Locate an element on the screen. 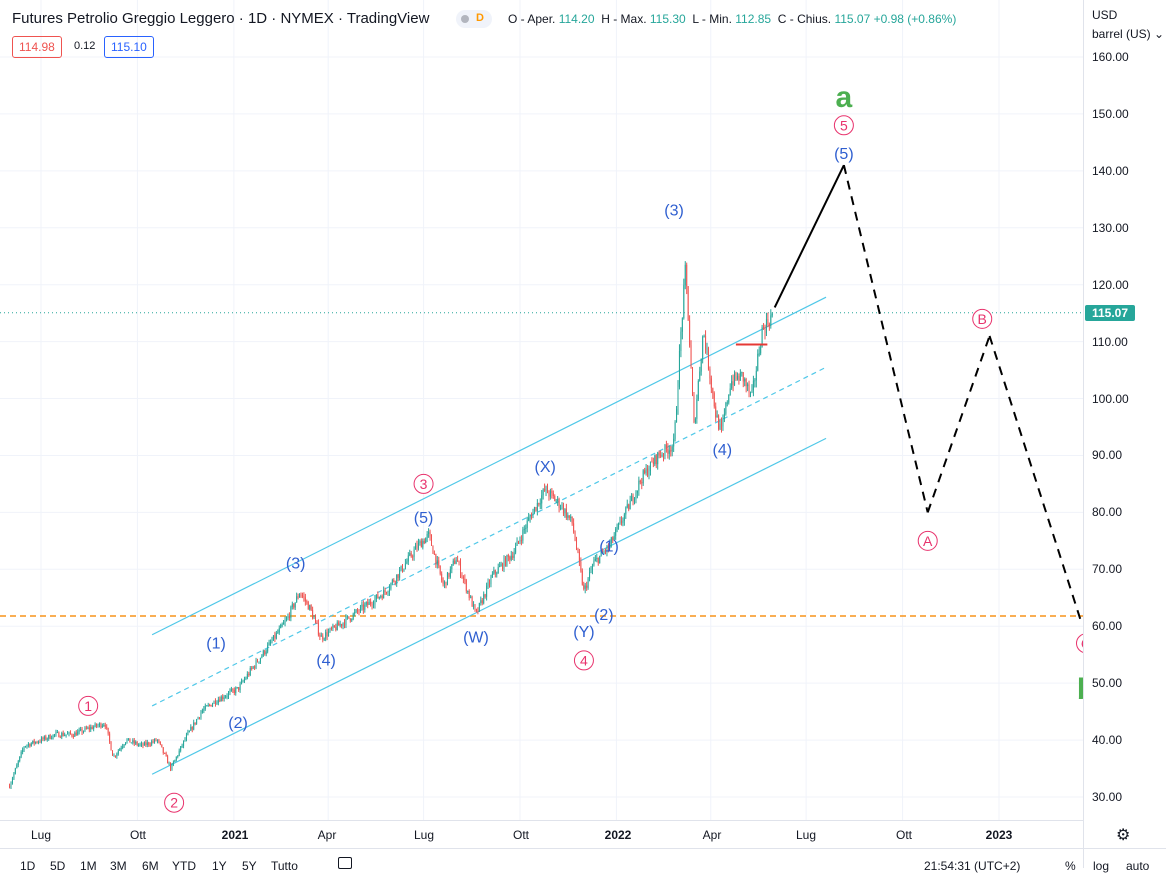 Image resolution: width=1166 pixels, height=873 pixels. price-tick-label: 90.00 is located at coordinates (1107, 455).